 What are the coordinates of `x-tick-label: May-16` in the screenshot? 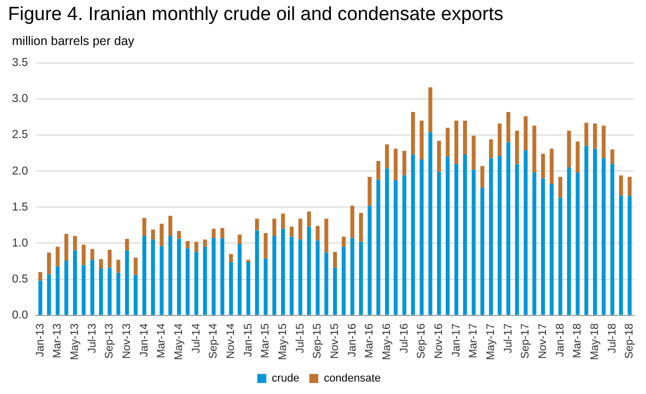 It's located at (387, 341).